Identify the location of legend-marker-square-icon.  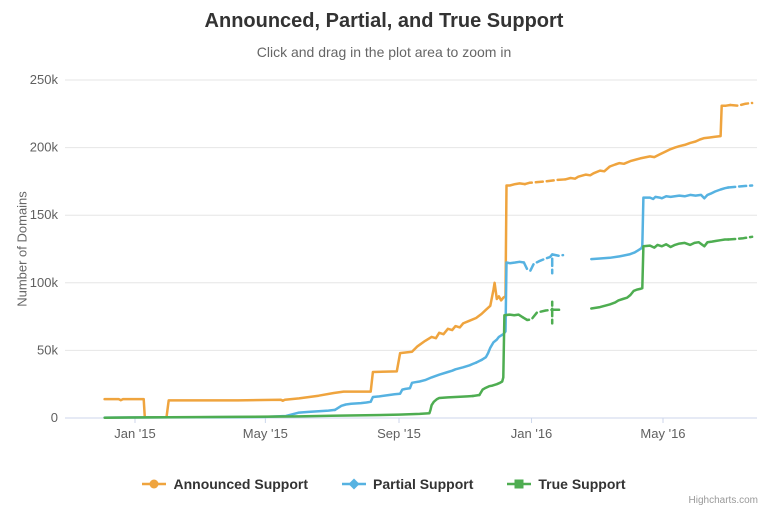
(519, 484).